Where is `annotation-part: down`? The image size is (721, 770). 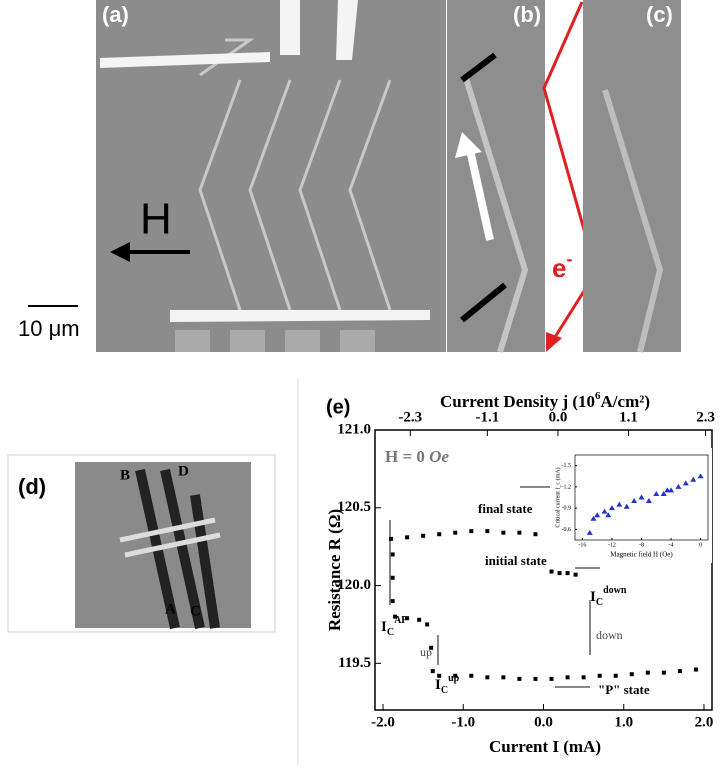 annotation-part: down is located at coordinates (615, 590).